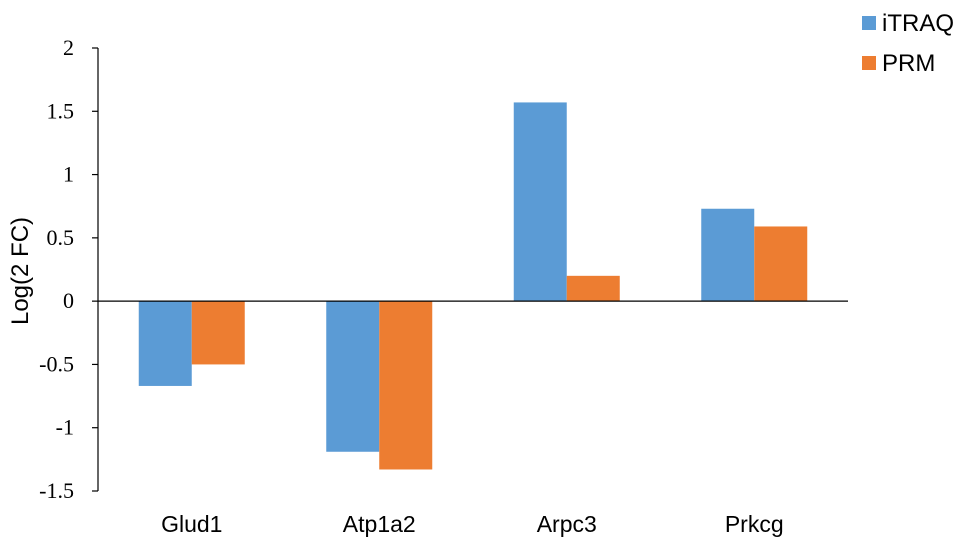  What do you see at coordinates (869, 63) in the screenshot?
I see `legend-swatch-prm` at bounding box center [869, 63].